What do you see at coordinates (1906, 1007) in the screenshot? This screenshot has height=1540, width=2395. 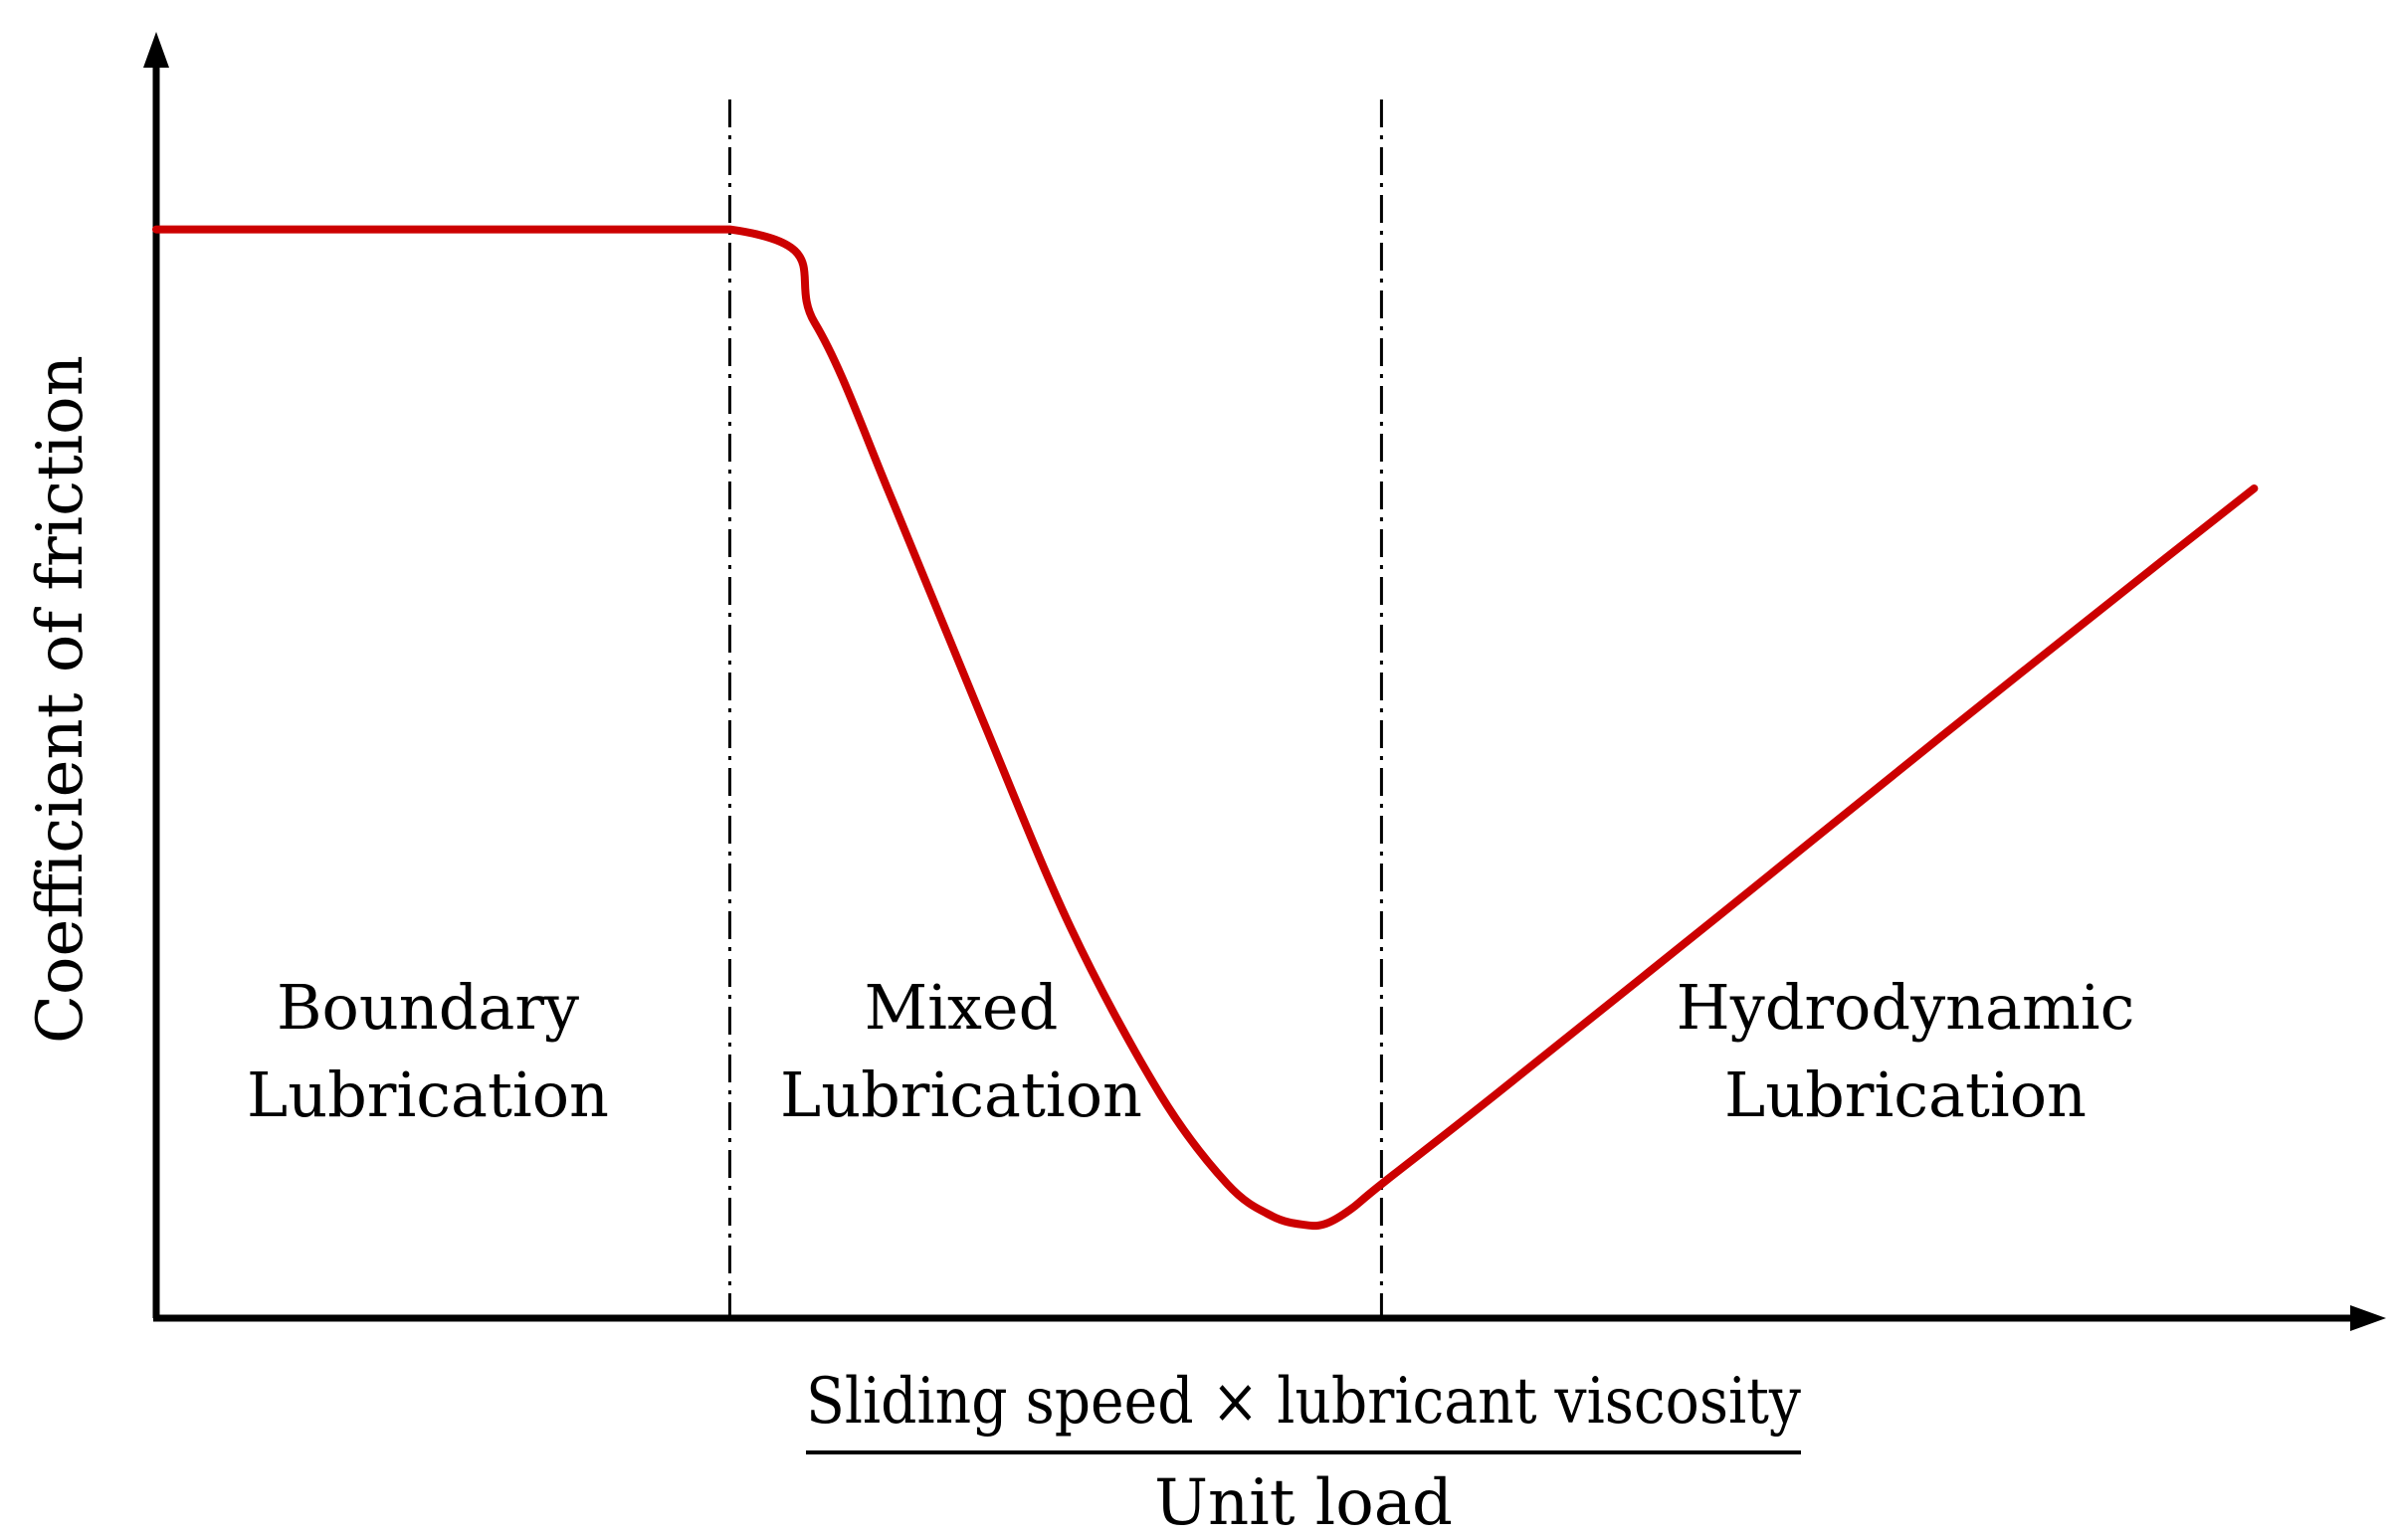 I see `hydrodynamic-label-line-1: Hydrodynamic` at bounding box center [1906, 1007].